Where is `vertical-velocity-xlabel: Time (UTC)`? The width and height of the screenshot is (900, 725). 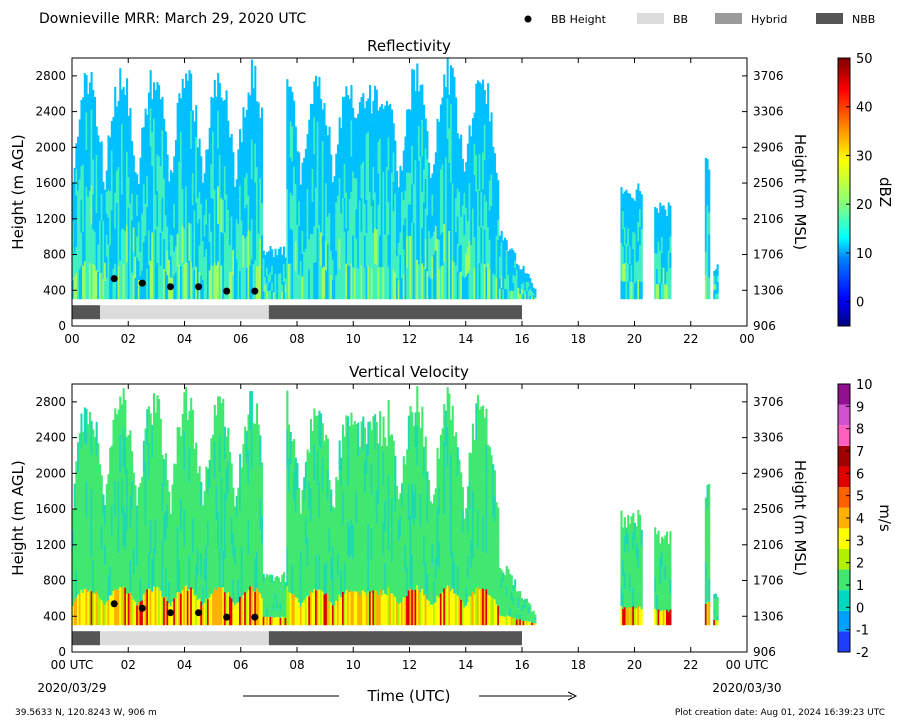
vertical-velocity-xlabel: Time (UTC) is located at coordinates (409, 696).